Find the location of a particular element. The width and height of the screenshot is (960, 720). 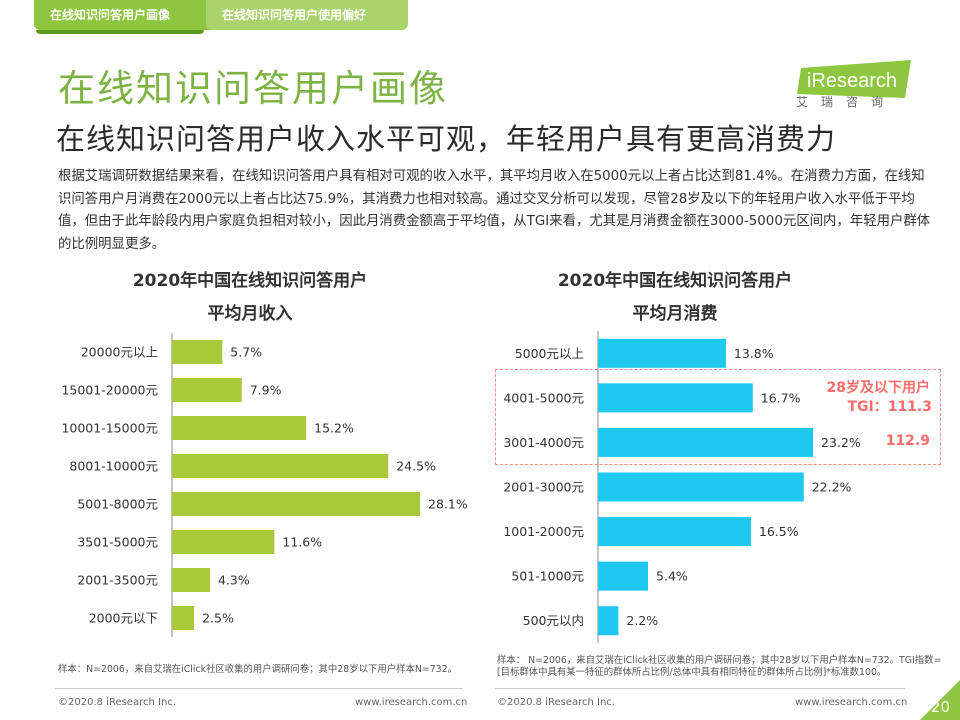

right-footer-url: www.iresearch.com.cn is located at coordinates (851, 702).